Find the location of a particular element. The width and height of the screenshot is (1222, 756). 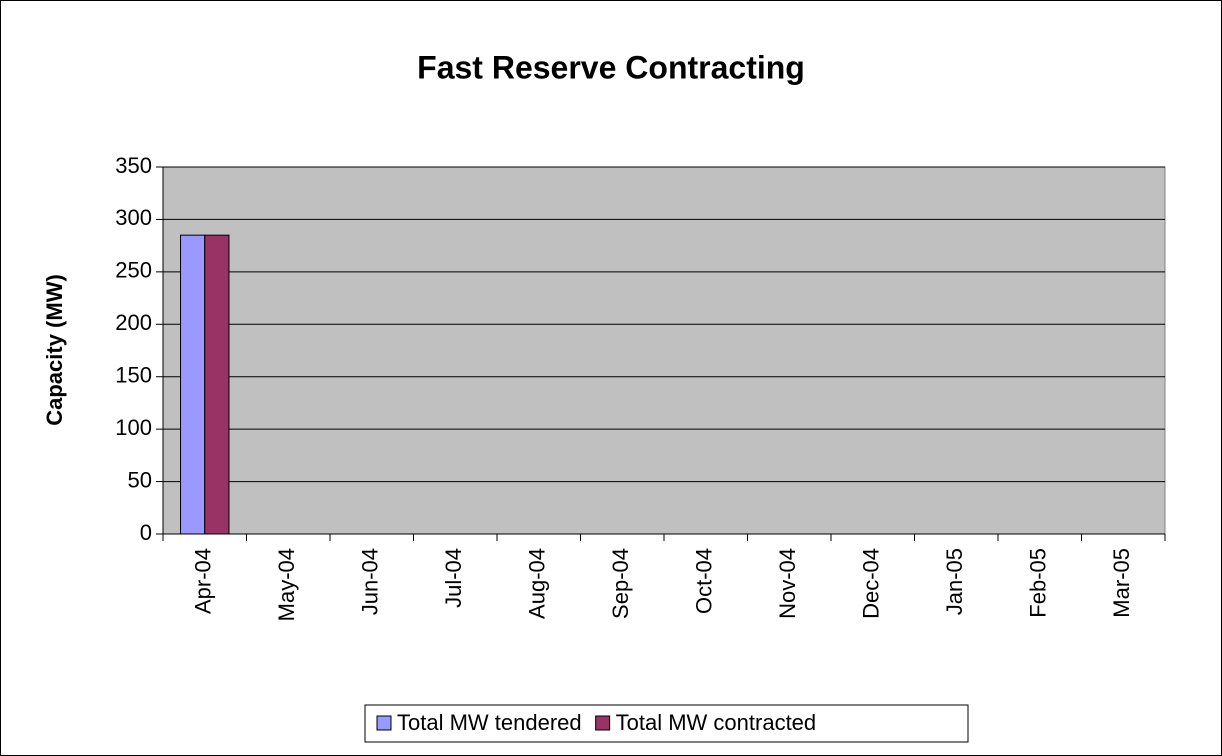

y-tick-label: 300 is located at coordinates (133, 217).